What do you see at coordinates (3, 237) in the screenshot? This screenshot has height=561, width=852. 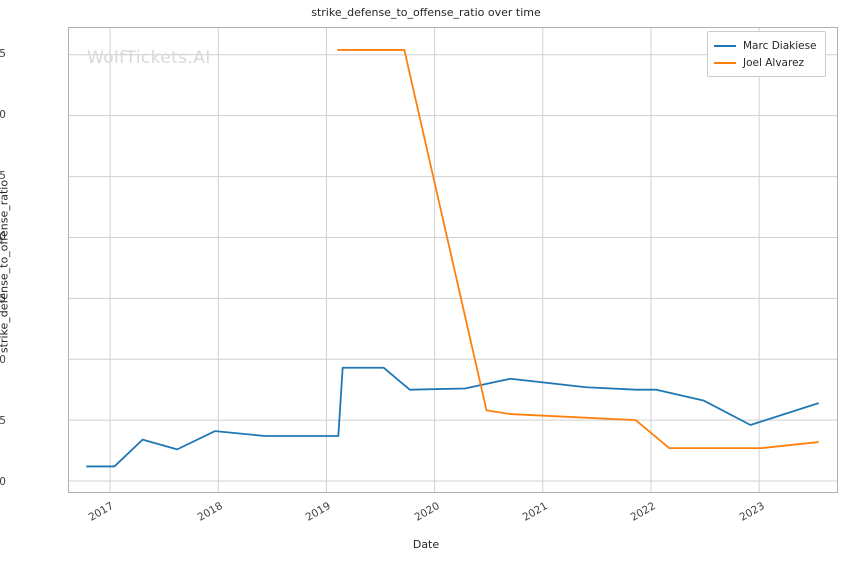 I see `y-tick-label: 1.50` at bounding box center [3, 237].